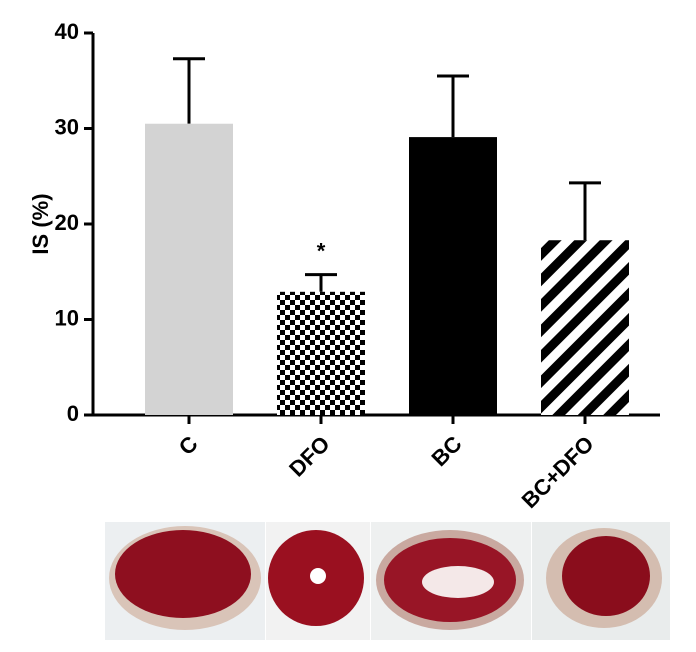  I want to click on x-tick-label: BC+DFO, so click(558, 472).